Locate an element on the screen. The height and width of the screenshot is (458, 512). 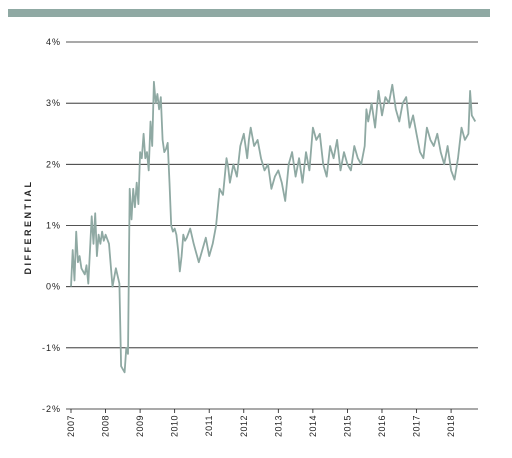
x-tick-label: 2015 is located at coordinates (347, 426).